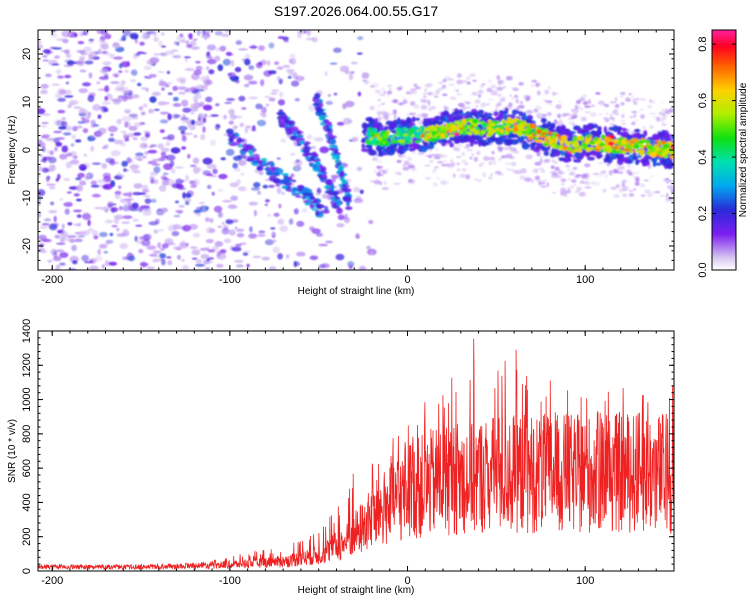 The height and width of the screenshot is (600, 750). I want to click on colorbar-tick-label: 0.6, so click(703, 100).